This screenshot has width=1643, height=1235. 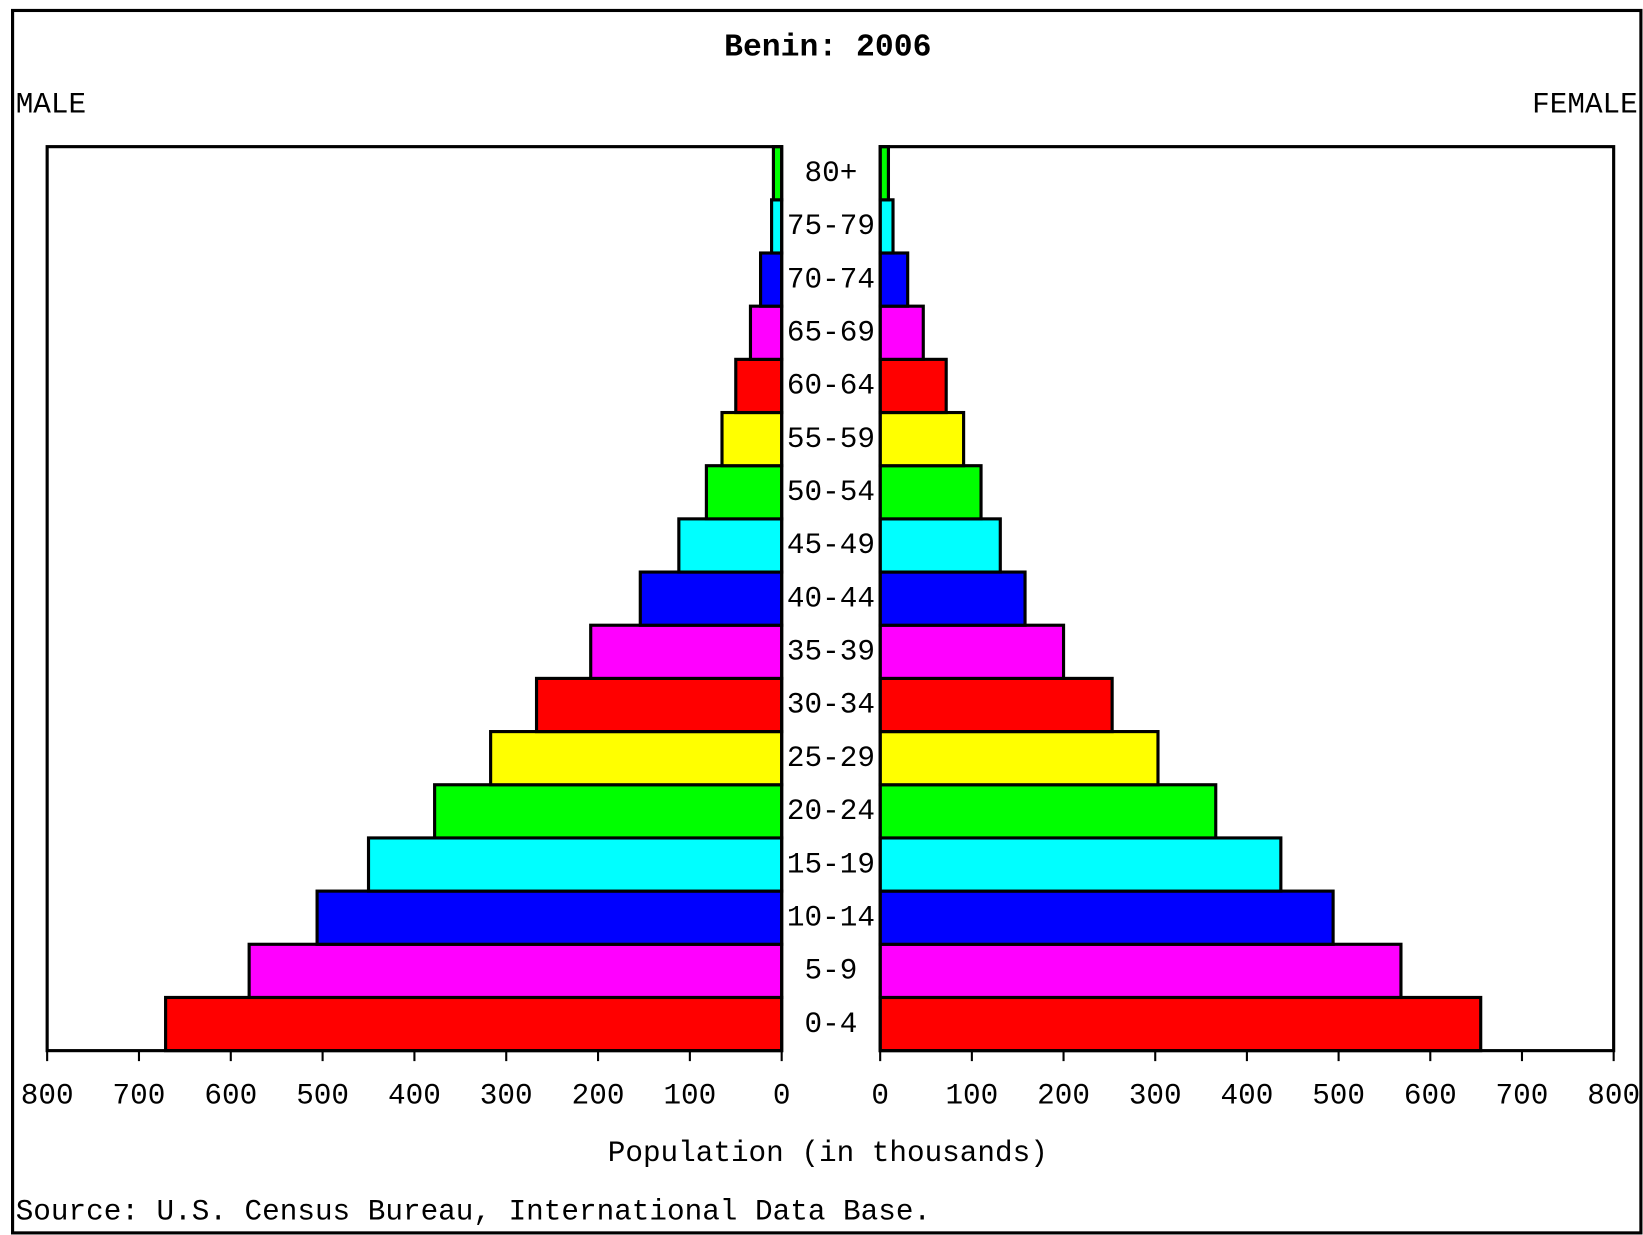 What do you see at coordinates (831, 173) in the screenshot?
I see `age-label: 80+` at bounding box center [831, 173].